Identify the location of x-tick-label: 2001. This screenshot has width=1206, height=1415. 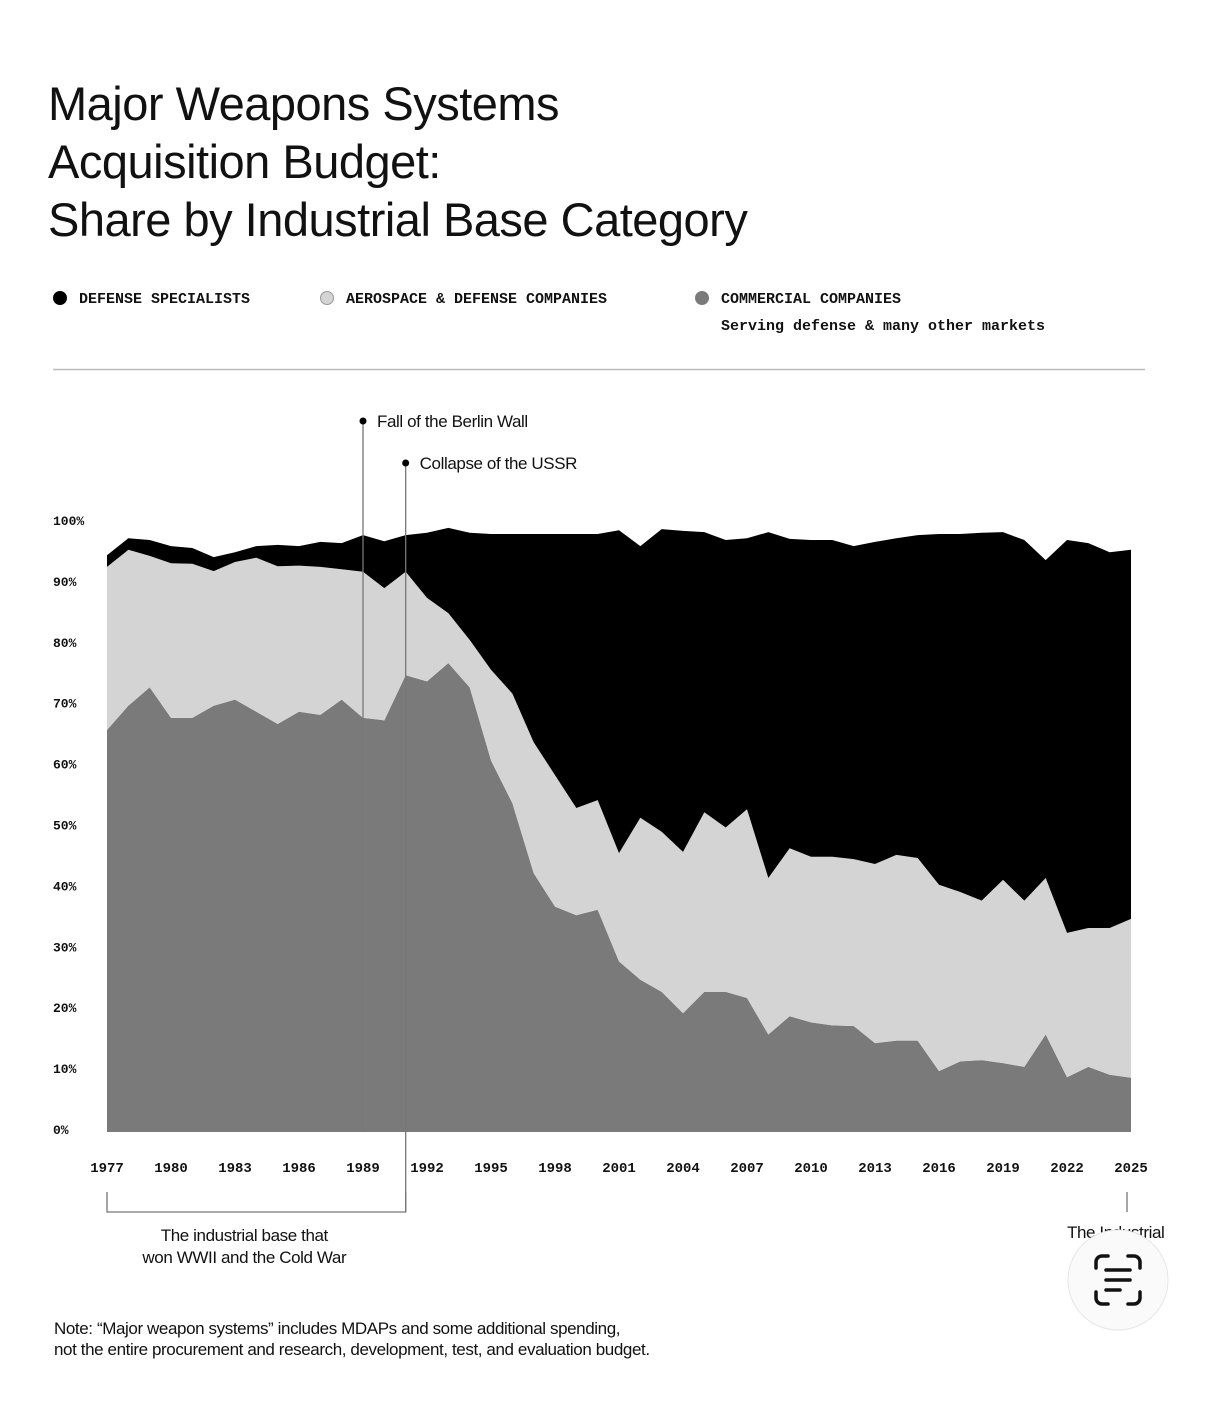
(619, 1169).